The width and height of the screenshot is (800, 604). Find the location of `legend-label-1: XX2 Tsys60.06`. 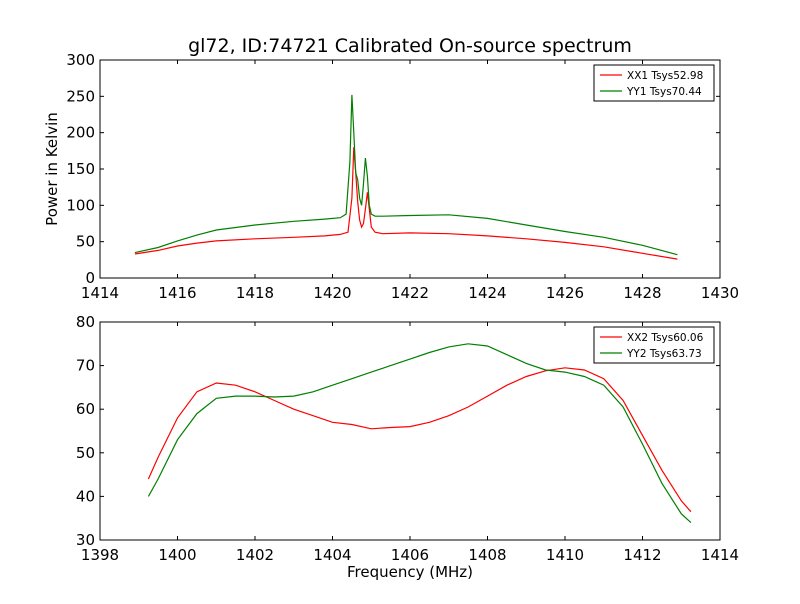

legend-label-1: XX2 Tsys60.06 is located at coordinates (665, 338).